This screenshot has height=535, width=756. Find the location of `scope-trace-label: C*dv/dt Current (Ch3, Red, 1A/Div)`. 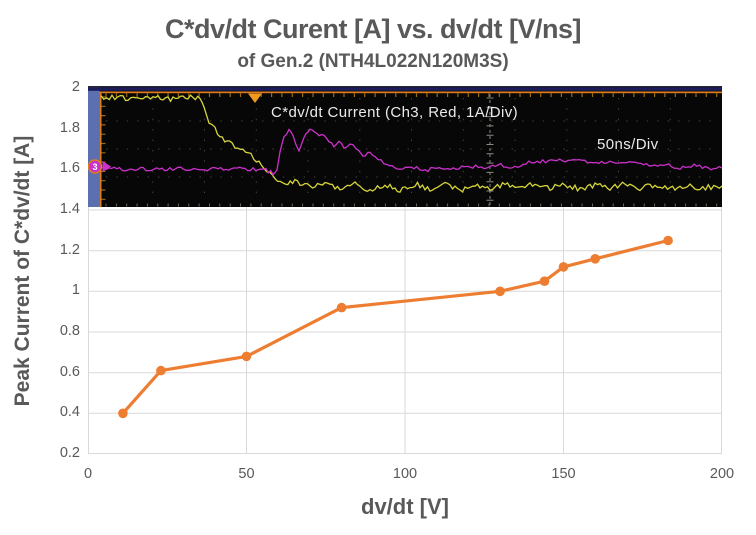

scope-trace-label: C*dv/dt Current (Ch3, Red, 1A/Div) is located at coordinates (394, 112).